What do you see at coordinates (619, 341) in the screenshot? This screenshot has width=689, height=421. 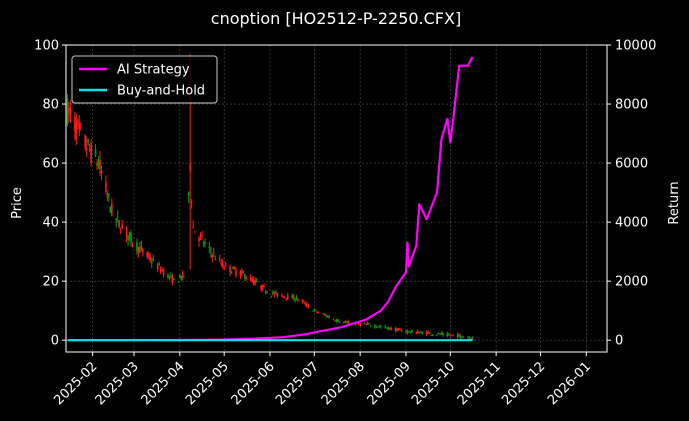 I see `y-tick-label-right: 0` at bounding box center [619, 341].